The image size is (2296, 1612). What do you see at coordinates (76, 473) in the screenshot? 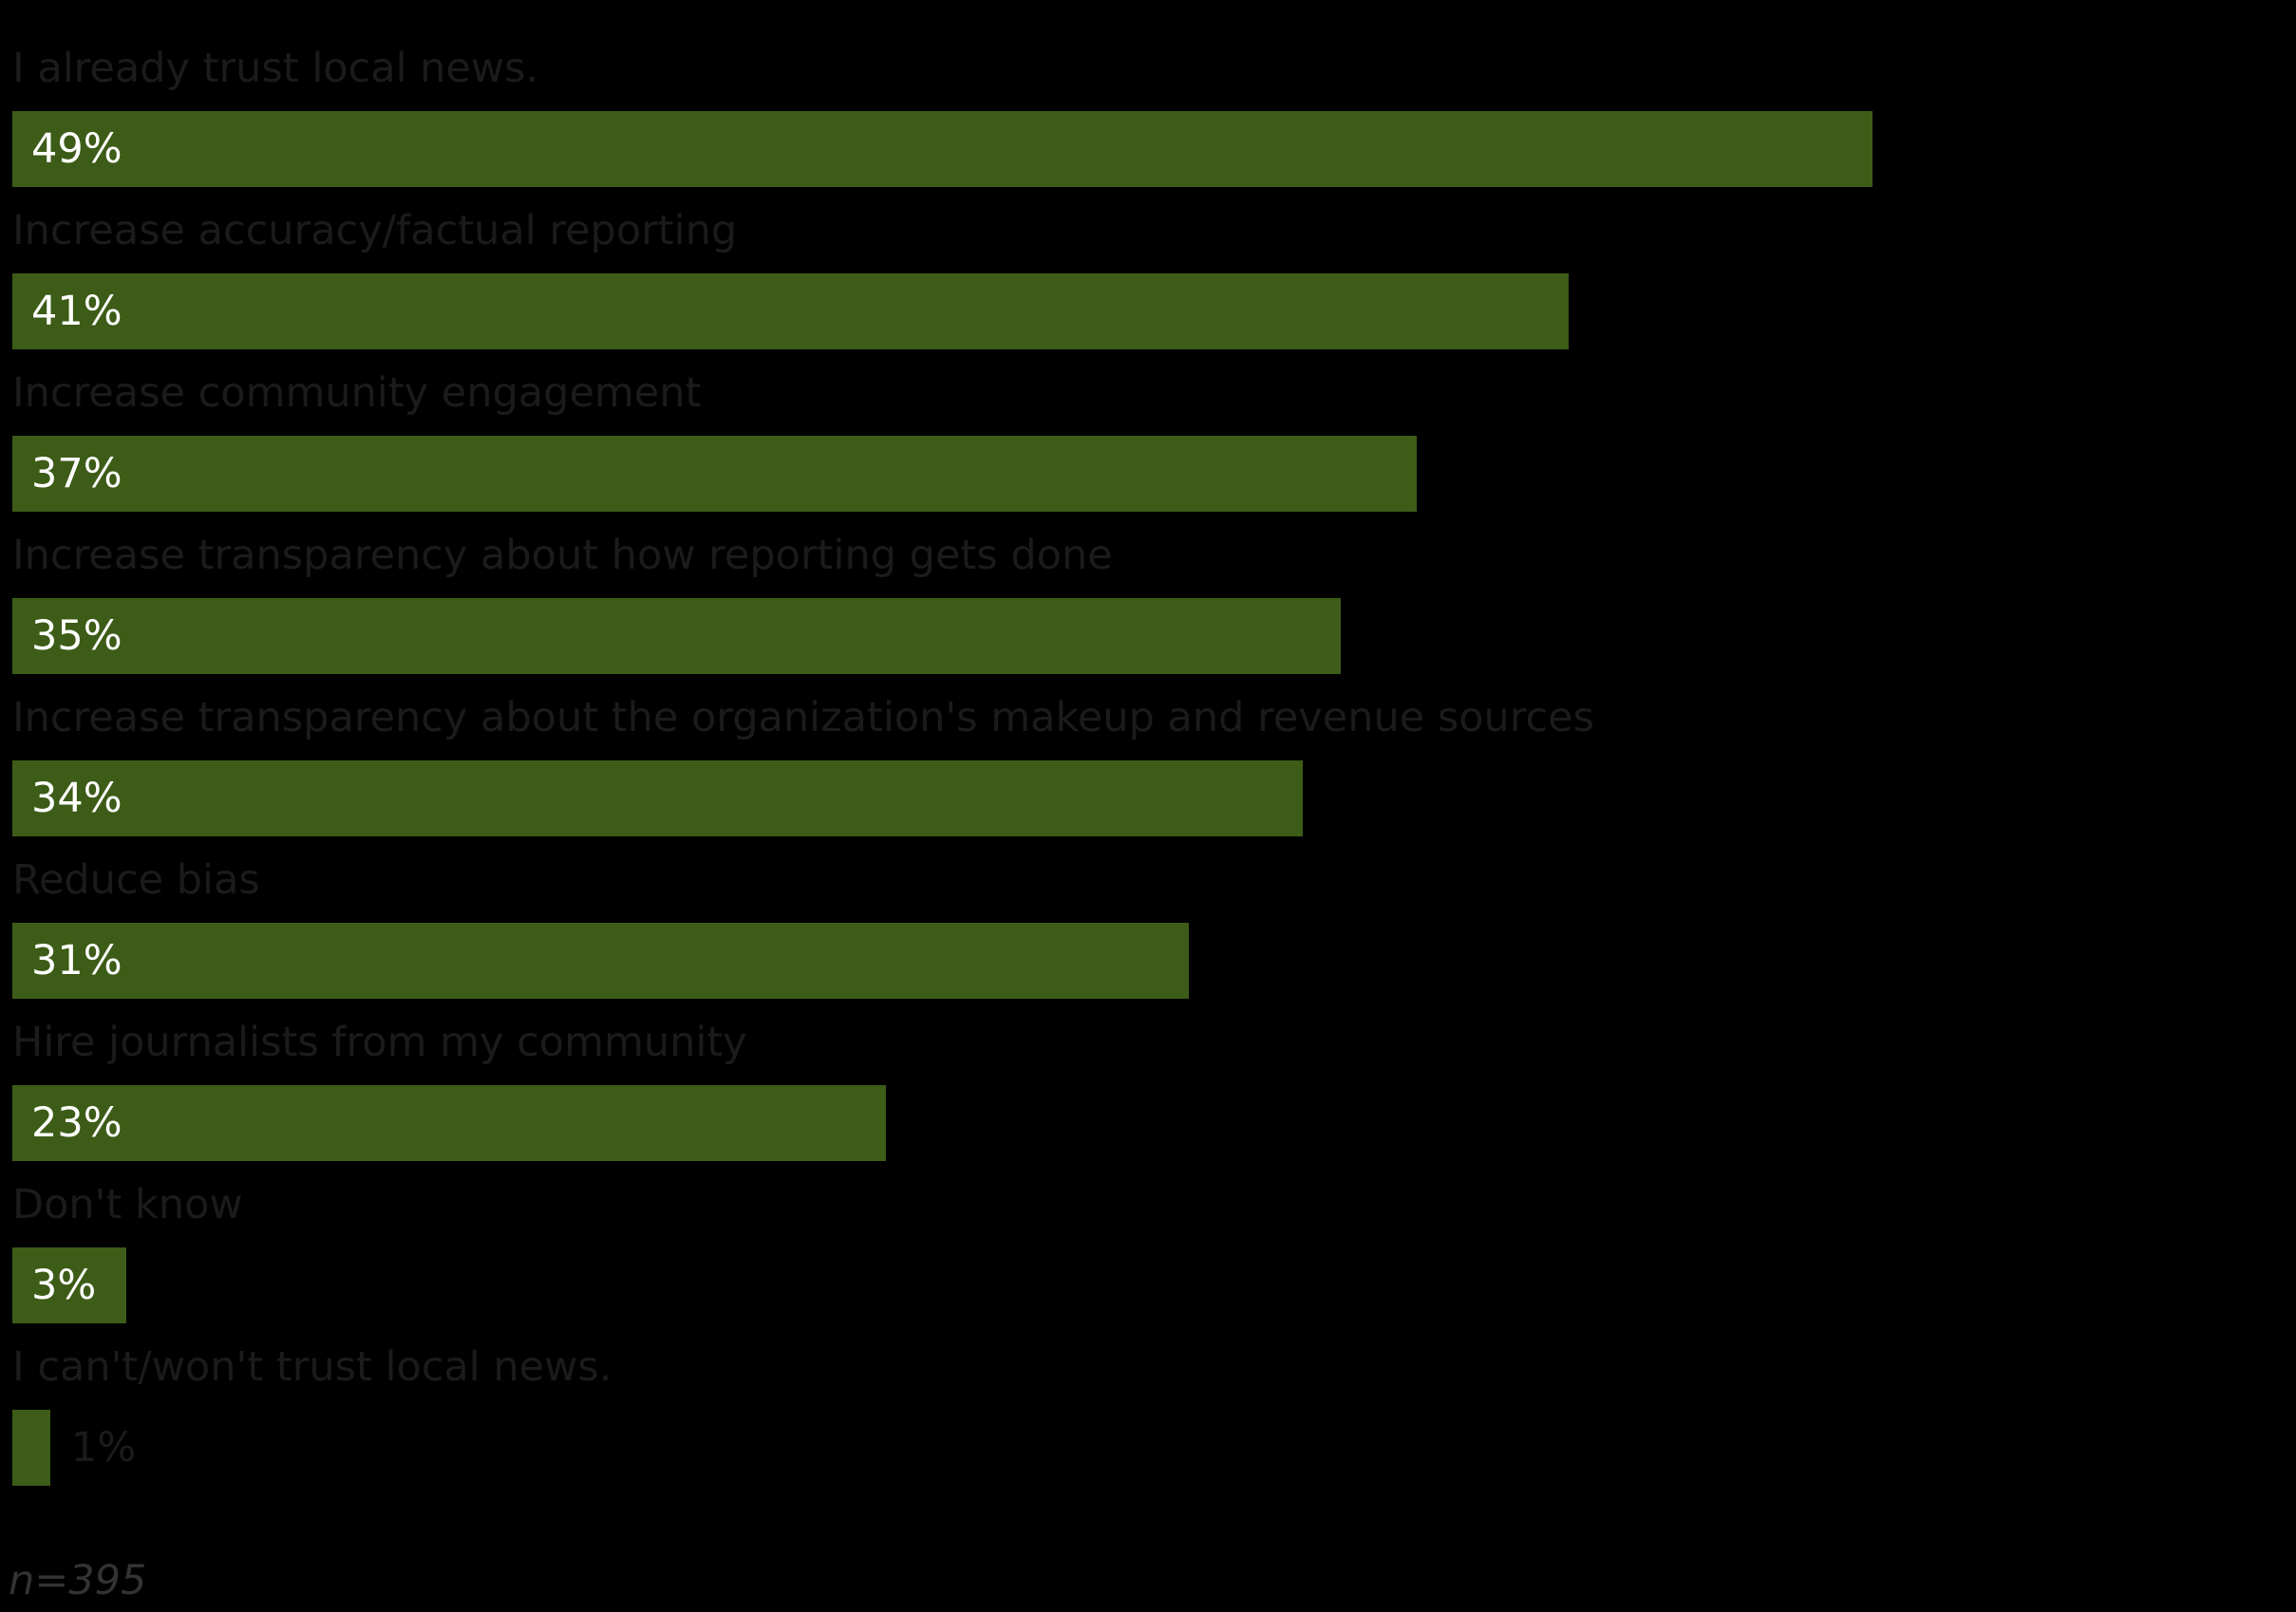
I see `value-label: 37%` at bounding box center [76, 473].